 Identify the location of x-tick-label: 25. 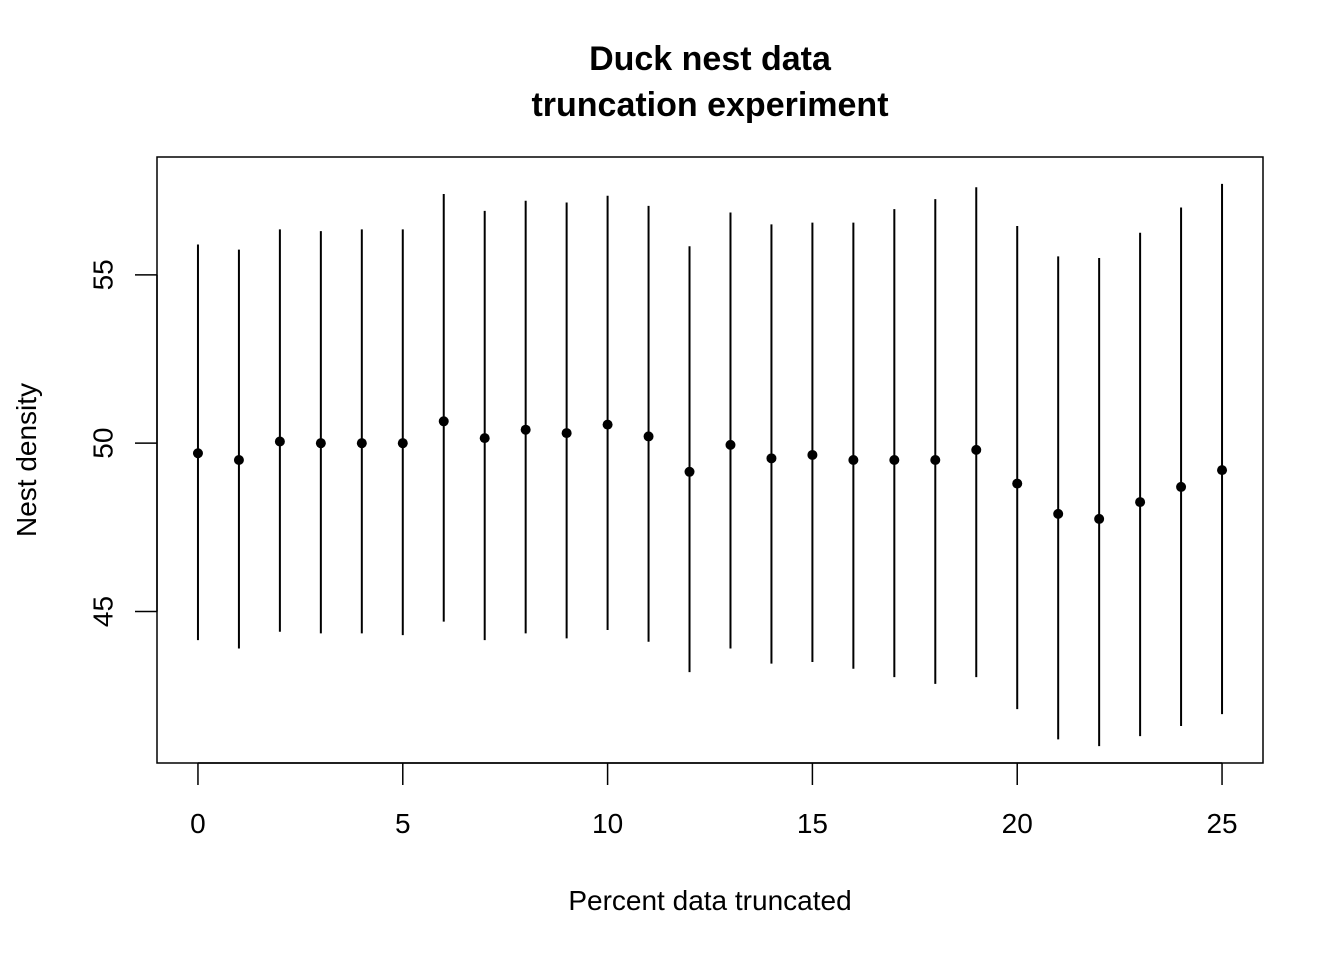
(1221, 823).